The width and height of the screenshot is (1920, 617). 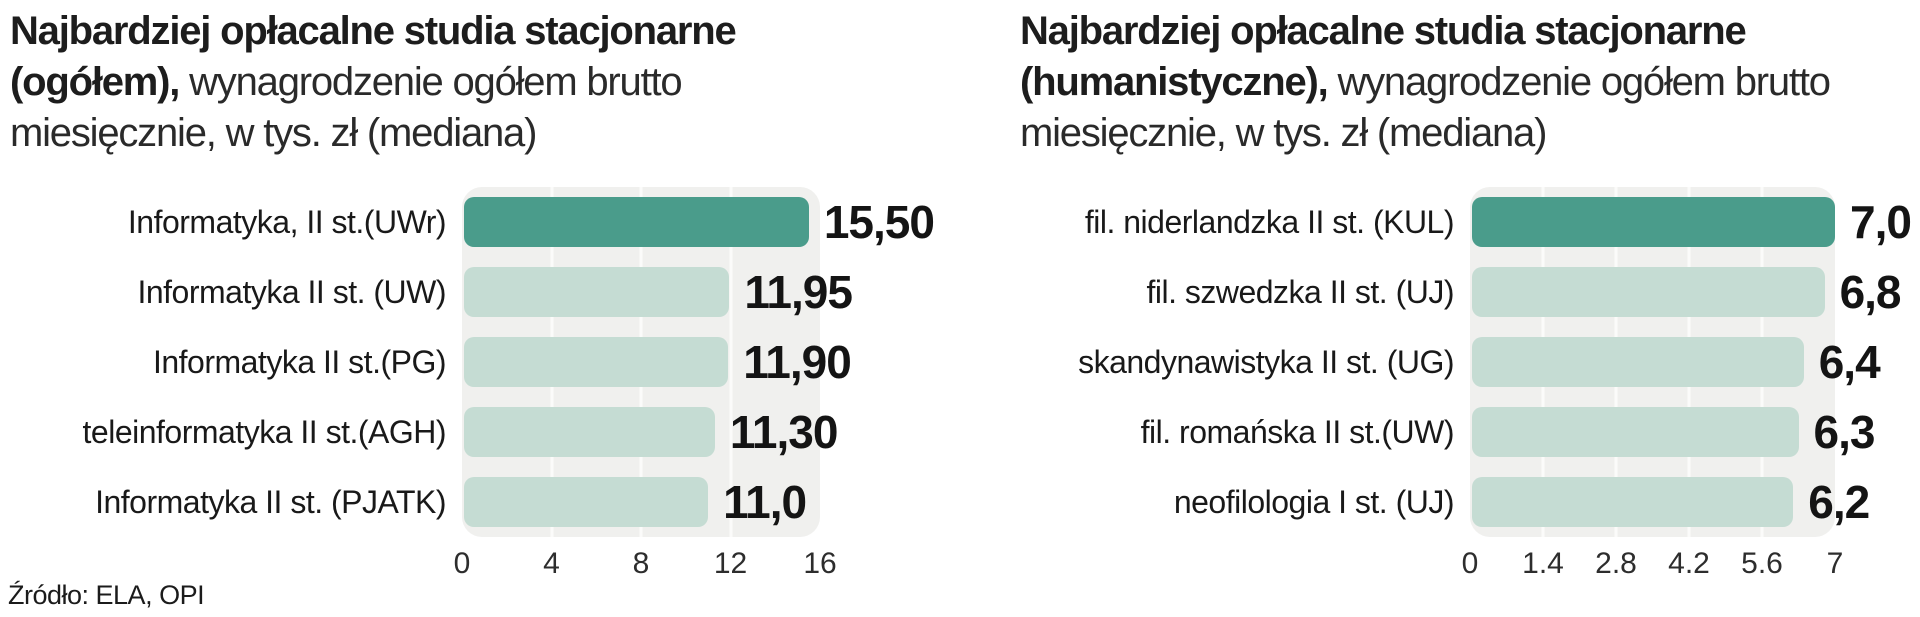 I want to click on x-axis: 0 1.4 2.8 4.2 5.6 7, so click(x=1653, y=567).